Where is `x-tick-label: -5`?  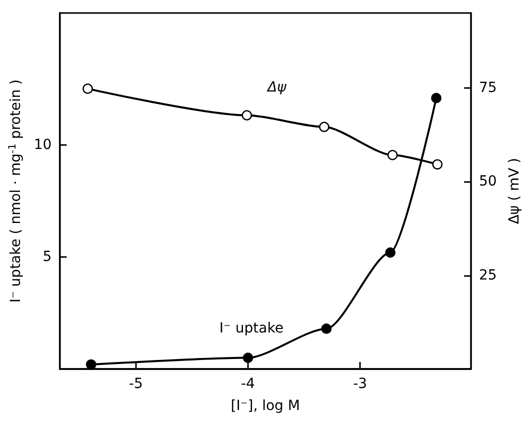 x-tick-label: -5 is located at coordinates (135, 384).